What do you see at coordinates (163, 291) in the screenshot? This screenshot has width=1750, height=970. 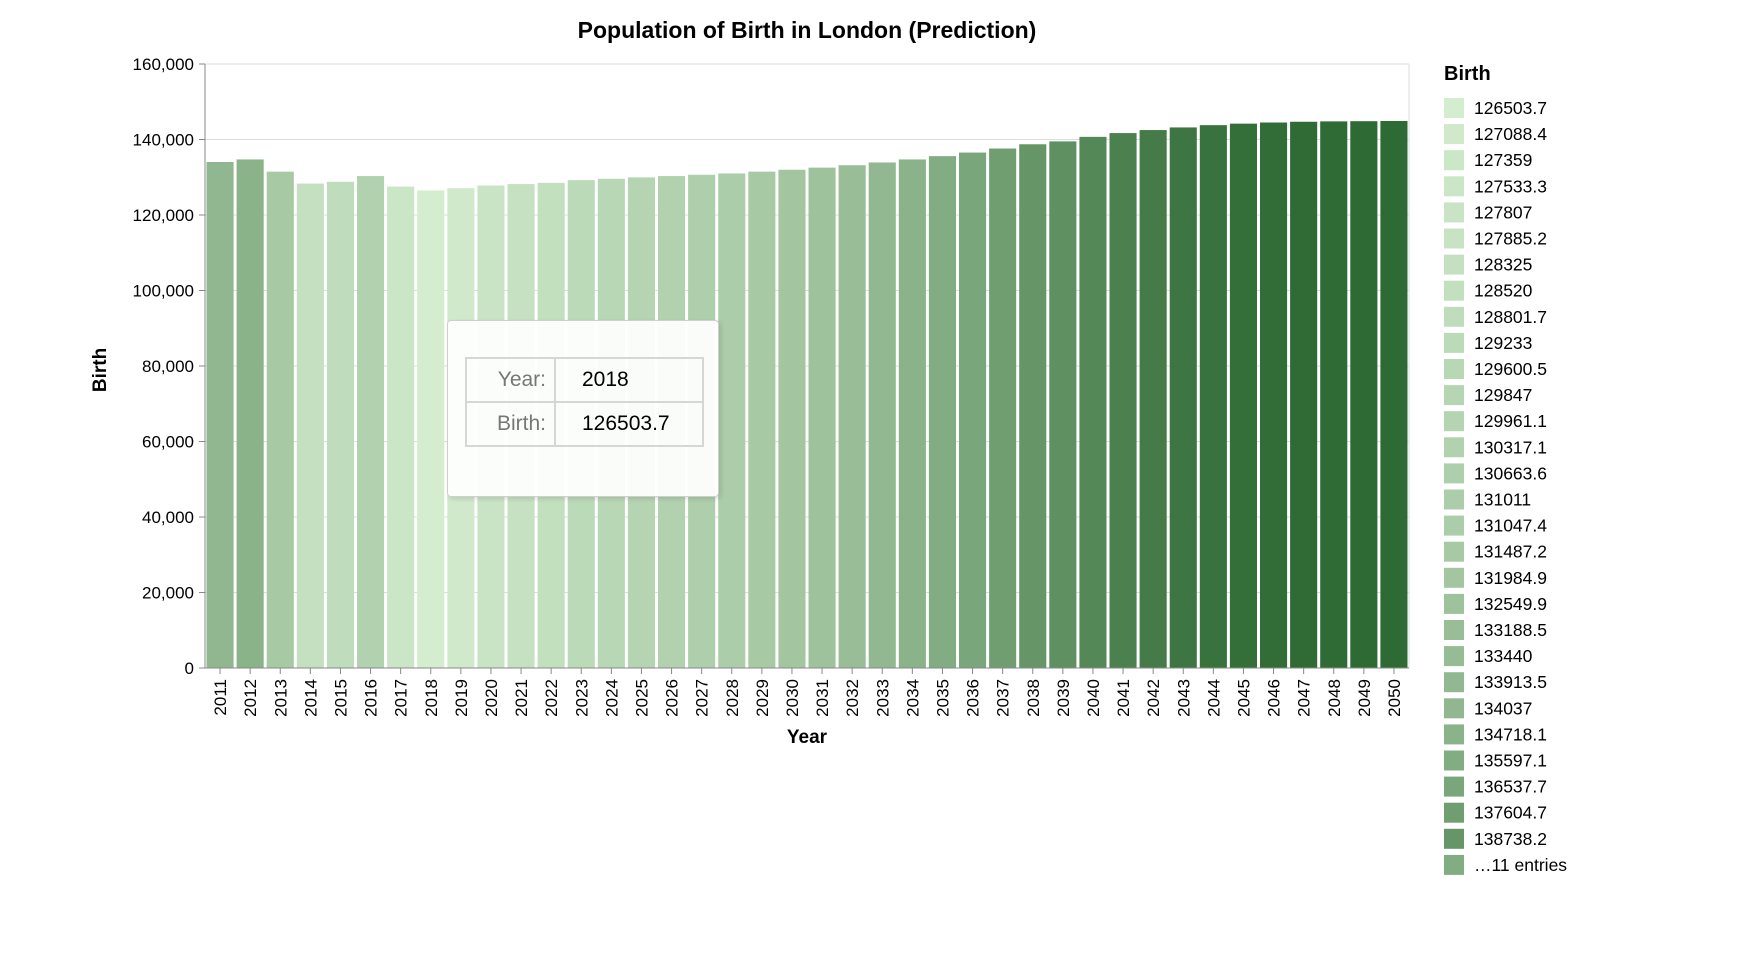 I see `y-tick-label: 100,000` at bounding box center [163, 291].